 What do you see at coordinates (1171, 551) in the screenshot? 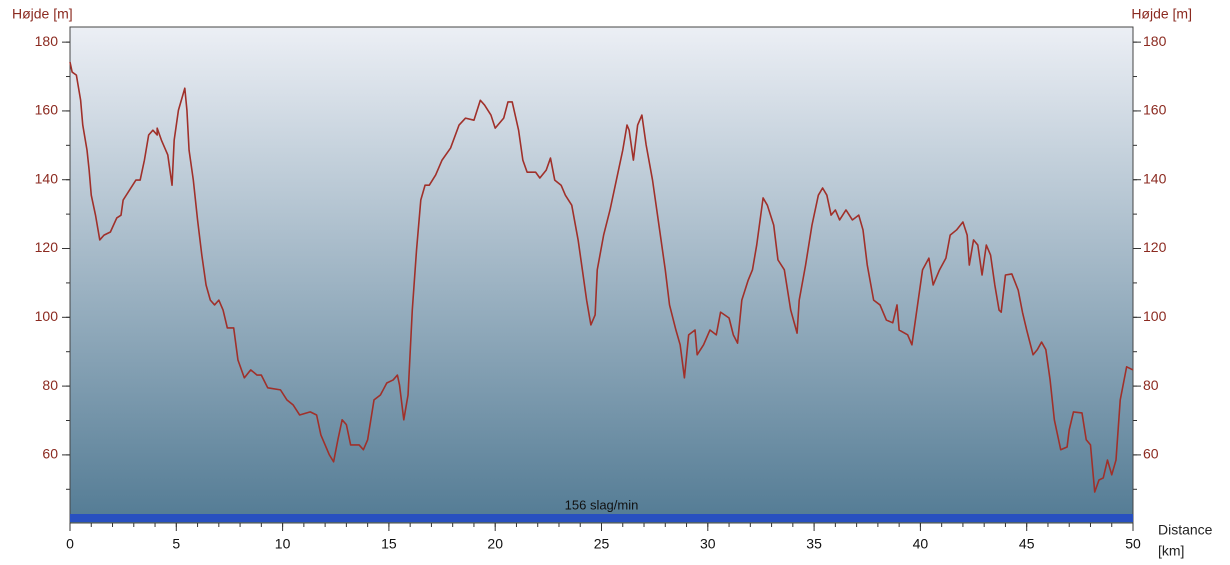
I see `x-axis-label: [km]` at bounding box center [1171, 551].